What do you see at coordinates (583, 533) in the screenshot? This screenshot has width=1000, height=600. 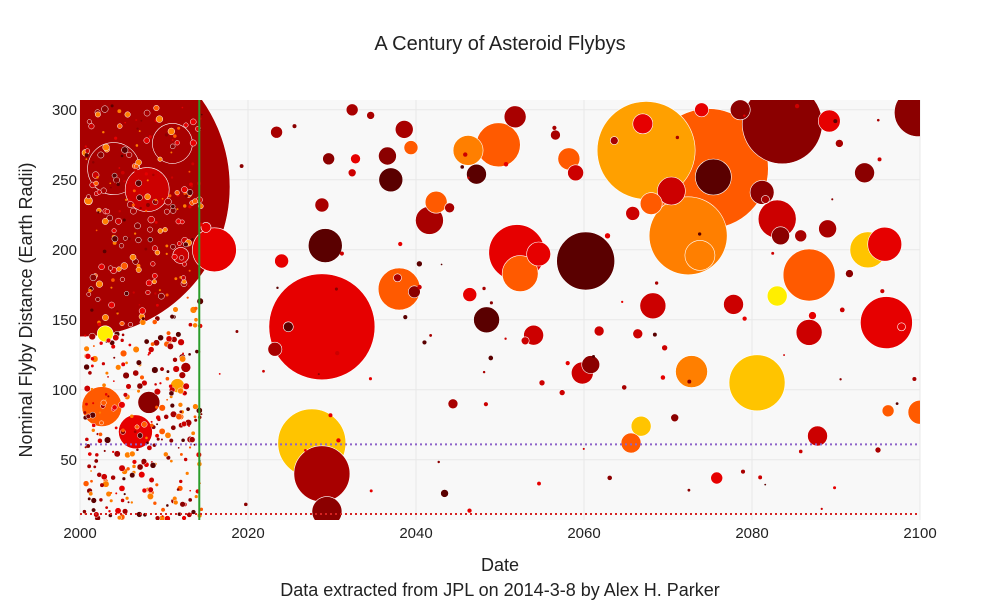 I see `x-tick-label: 2060` at bounding box center [583, 533].